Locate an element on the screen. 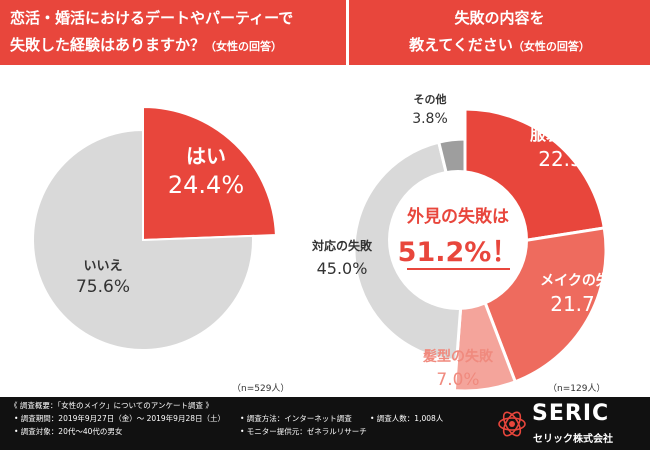  pie1-label-value-0: 24.4% is located at coordinates (206, 185).